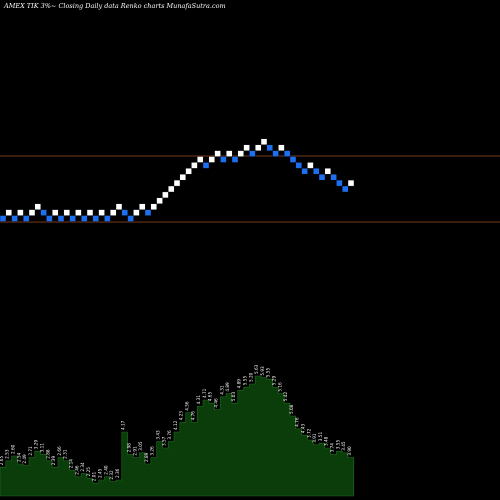 The height and width of the screenshot is (500, 500). What do you see at coordinates (314, 438) in the screenshot?
I see `volume-label: 3.91` at bounding box center [314, 438].